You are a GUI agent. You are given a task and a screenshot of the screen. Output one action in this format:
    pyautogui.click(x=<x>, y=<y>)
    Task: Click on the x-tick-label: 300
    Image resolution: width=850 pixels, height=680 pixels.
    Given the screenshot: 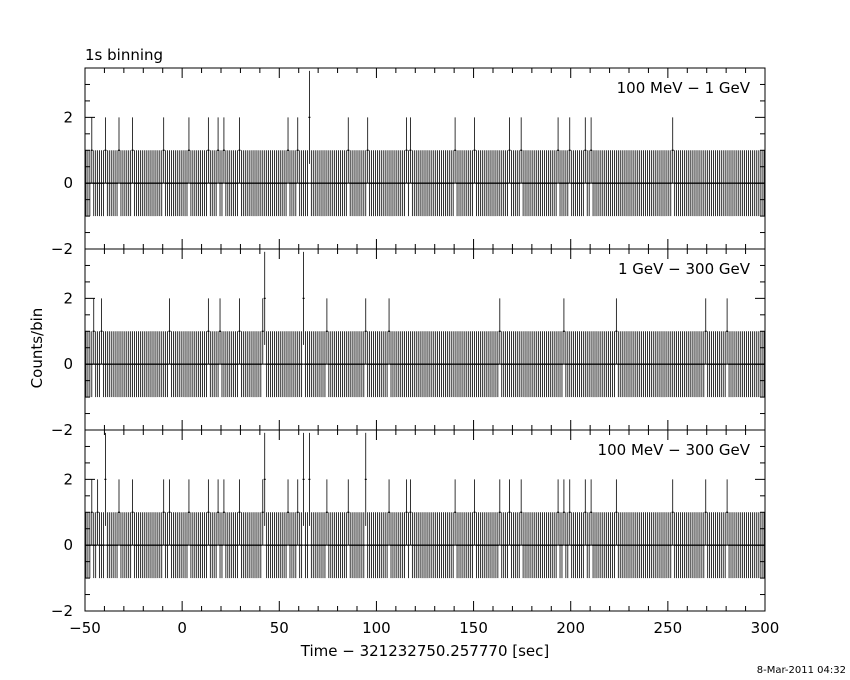 What is the action you would take?
    pyautogui.click(x=765, y=628)
    